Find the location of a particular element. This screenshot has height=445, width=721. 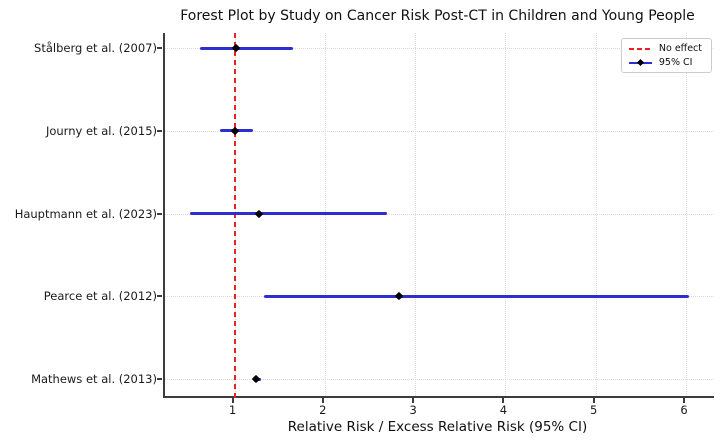

study-label: Stålberg et al. (2007) is located at coordinates (95, 48).